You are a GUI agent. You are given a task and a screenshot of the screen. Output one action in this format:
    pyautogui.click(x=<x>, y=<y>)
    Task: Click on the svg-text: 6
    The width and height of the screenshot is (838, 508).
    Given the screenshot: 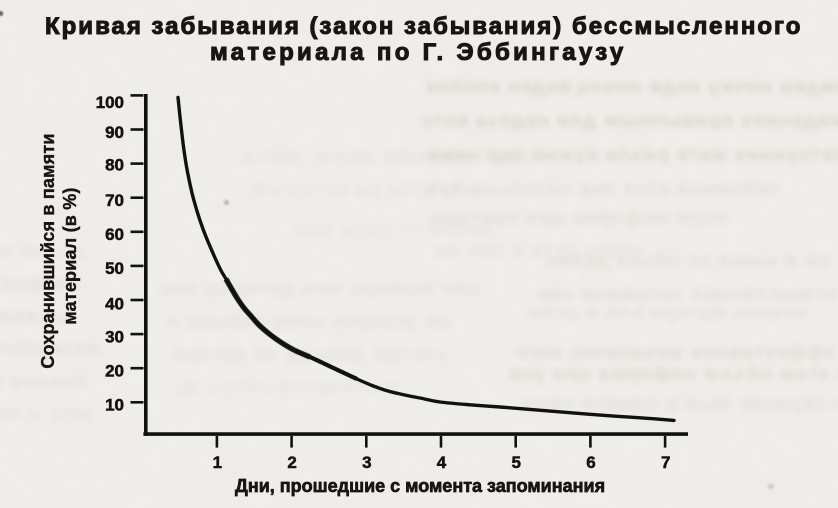 What is the action you would take?
    pyautogui.click(x=590, y=462)
    